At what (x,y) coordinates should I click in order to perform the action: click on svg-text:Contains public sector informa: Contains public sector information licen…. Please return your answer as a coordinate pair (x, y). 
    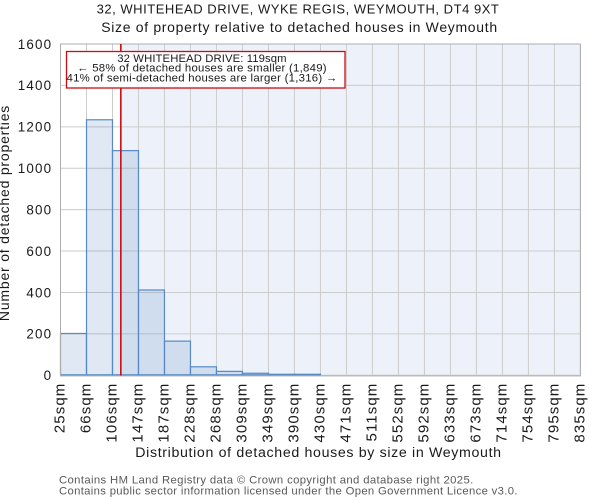
    Looking at the image, I should click on (288, 491).